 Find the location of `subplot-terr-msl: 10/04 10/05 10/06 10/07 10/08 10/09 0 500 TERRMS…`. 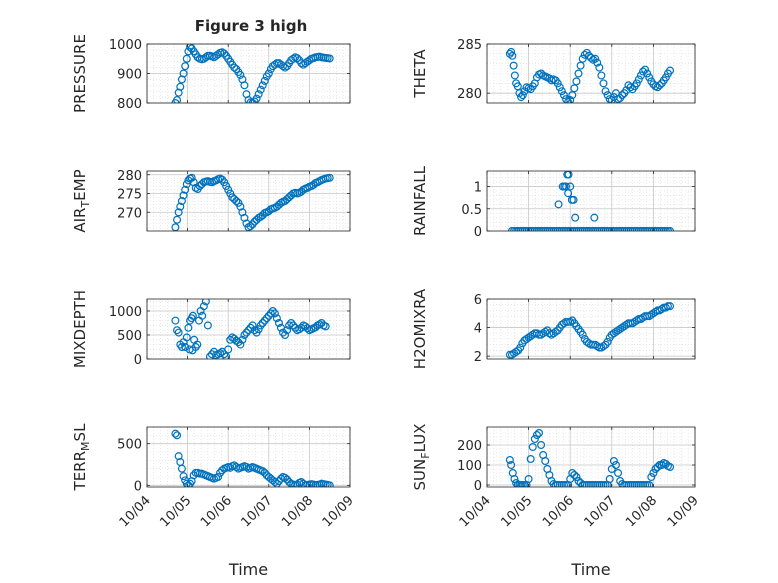

subplot-terr-msl: 10/04 10/05 10/06 10/07 10/08 10/09 0 500 TERRMS… is located at coordinates (214, 501).